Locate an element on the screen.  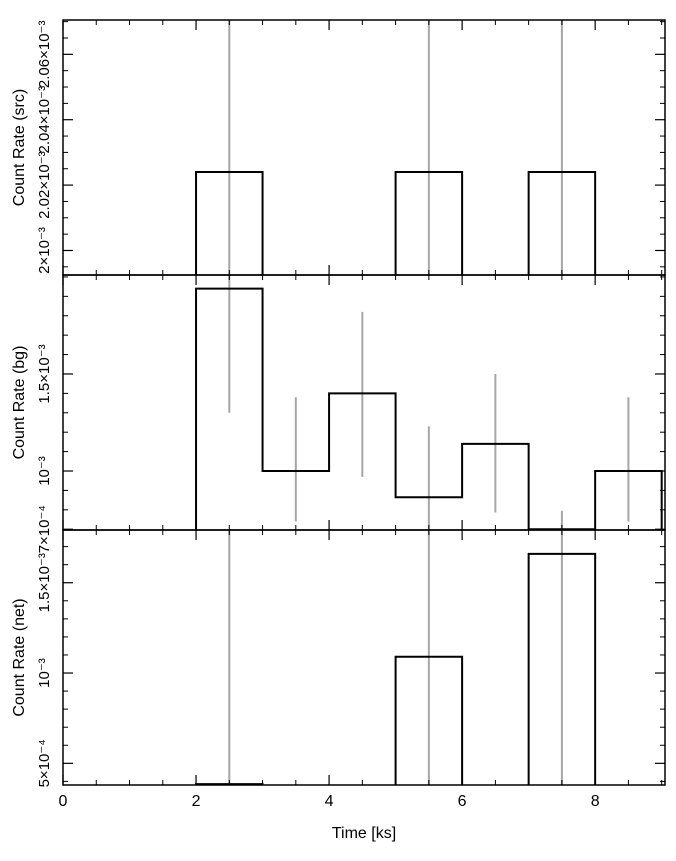
ytick-label-bg-1: 10⁻³ is located at coordinates (44, 471).